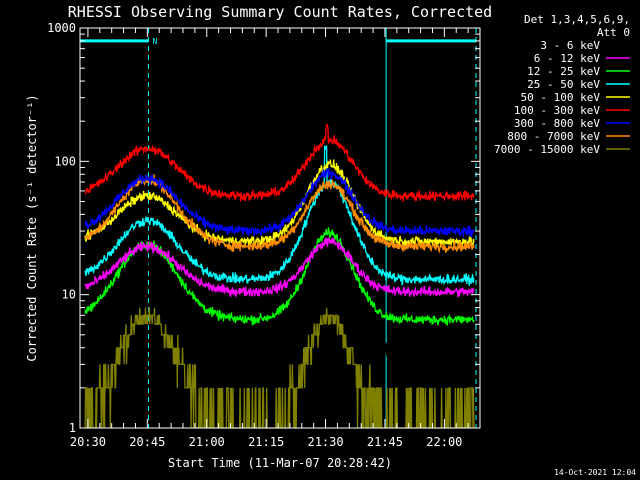  I want to click on legend-header: Det 1,3,4,5,6,9,, so click(577, 19).